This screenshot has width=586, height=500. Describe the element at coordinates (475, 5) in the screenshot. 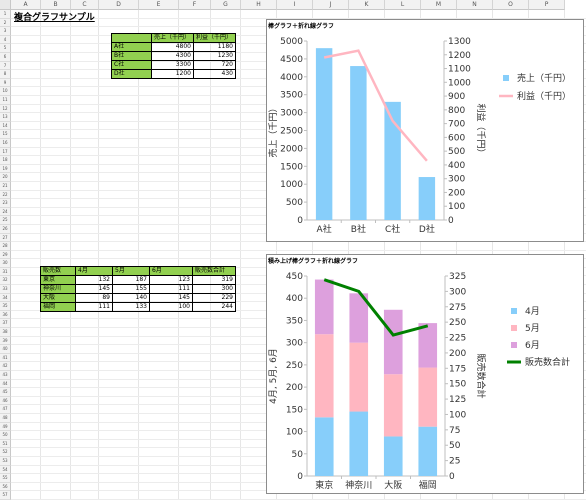

I see `column-header: N` at that location.